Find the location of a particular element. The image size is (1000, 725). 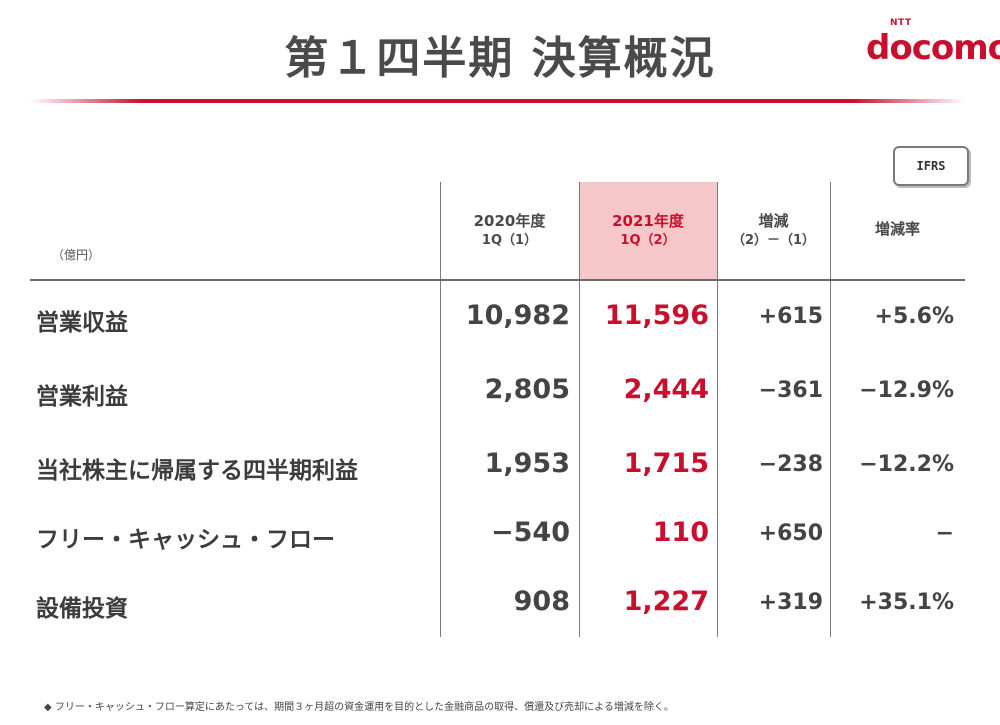

header-line1: 増減 is located at coordinates (773, 221).